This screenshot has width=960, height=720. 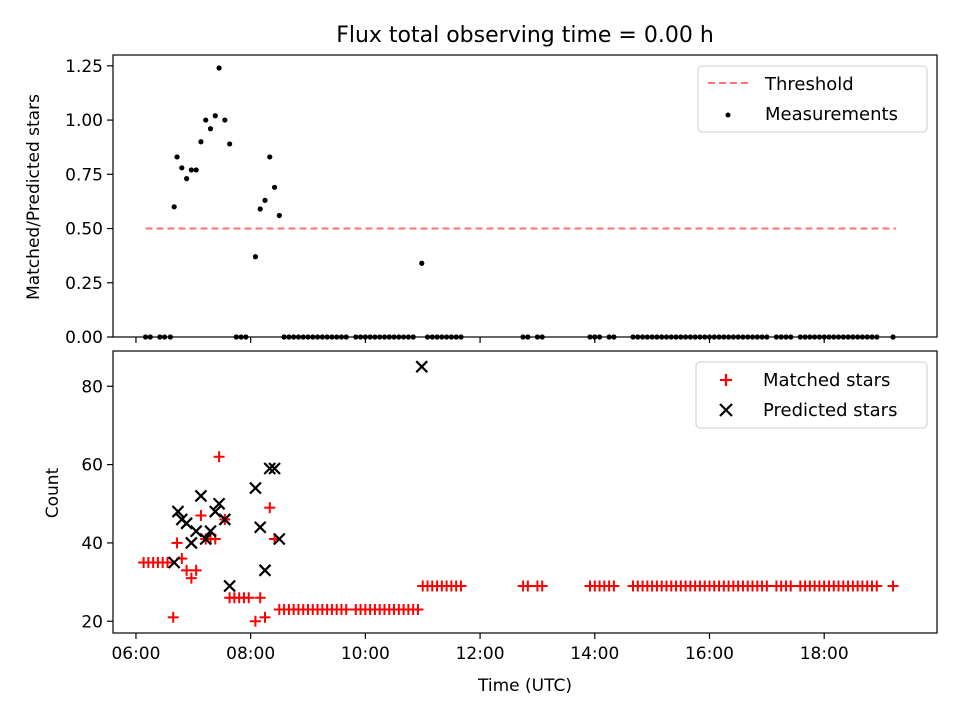 I want to click on x-tick-label: 12:00, so click(x=480, y=654).